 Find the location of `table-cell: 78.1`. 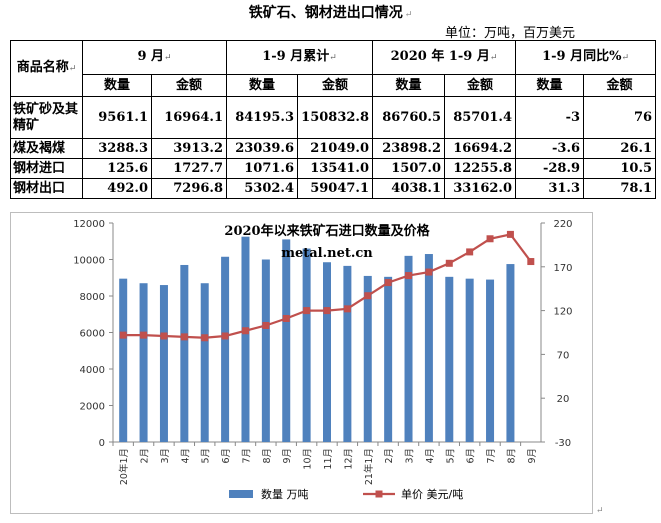

table-cell: 78.1 is located at coordinates (620, 188).